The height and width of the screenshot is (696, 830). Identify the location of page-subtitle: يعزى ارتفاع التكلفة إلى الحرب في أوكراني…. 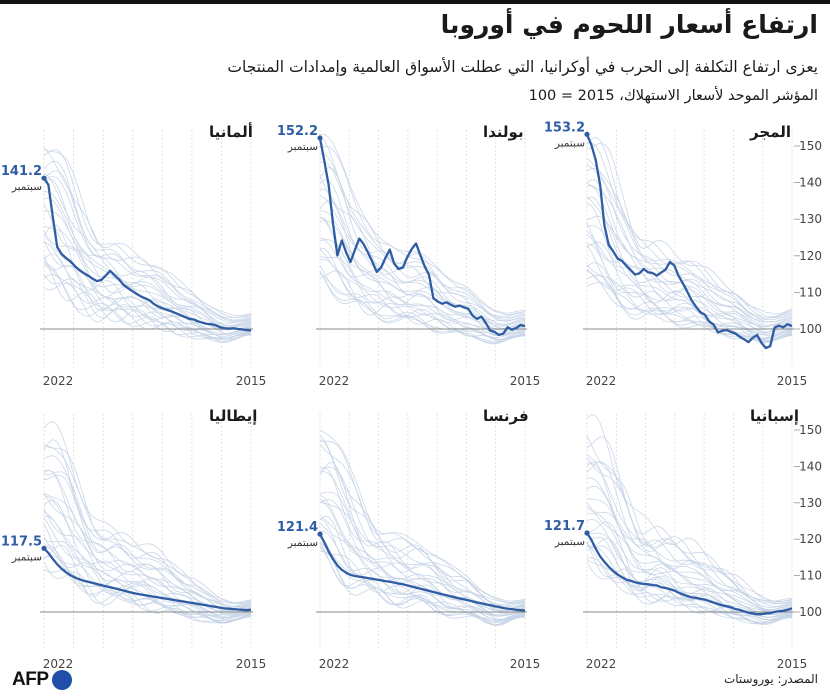
(522, 67).